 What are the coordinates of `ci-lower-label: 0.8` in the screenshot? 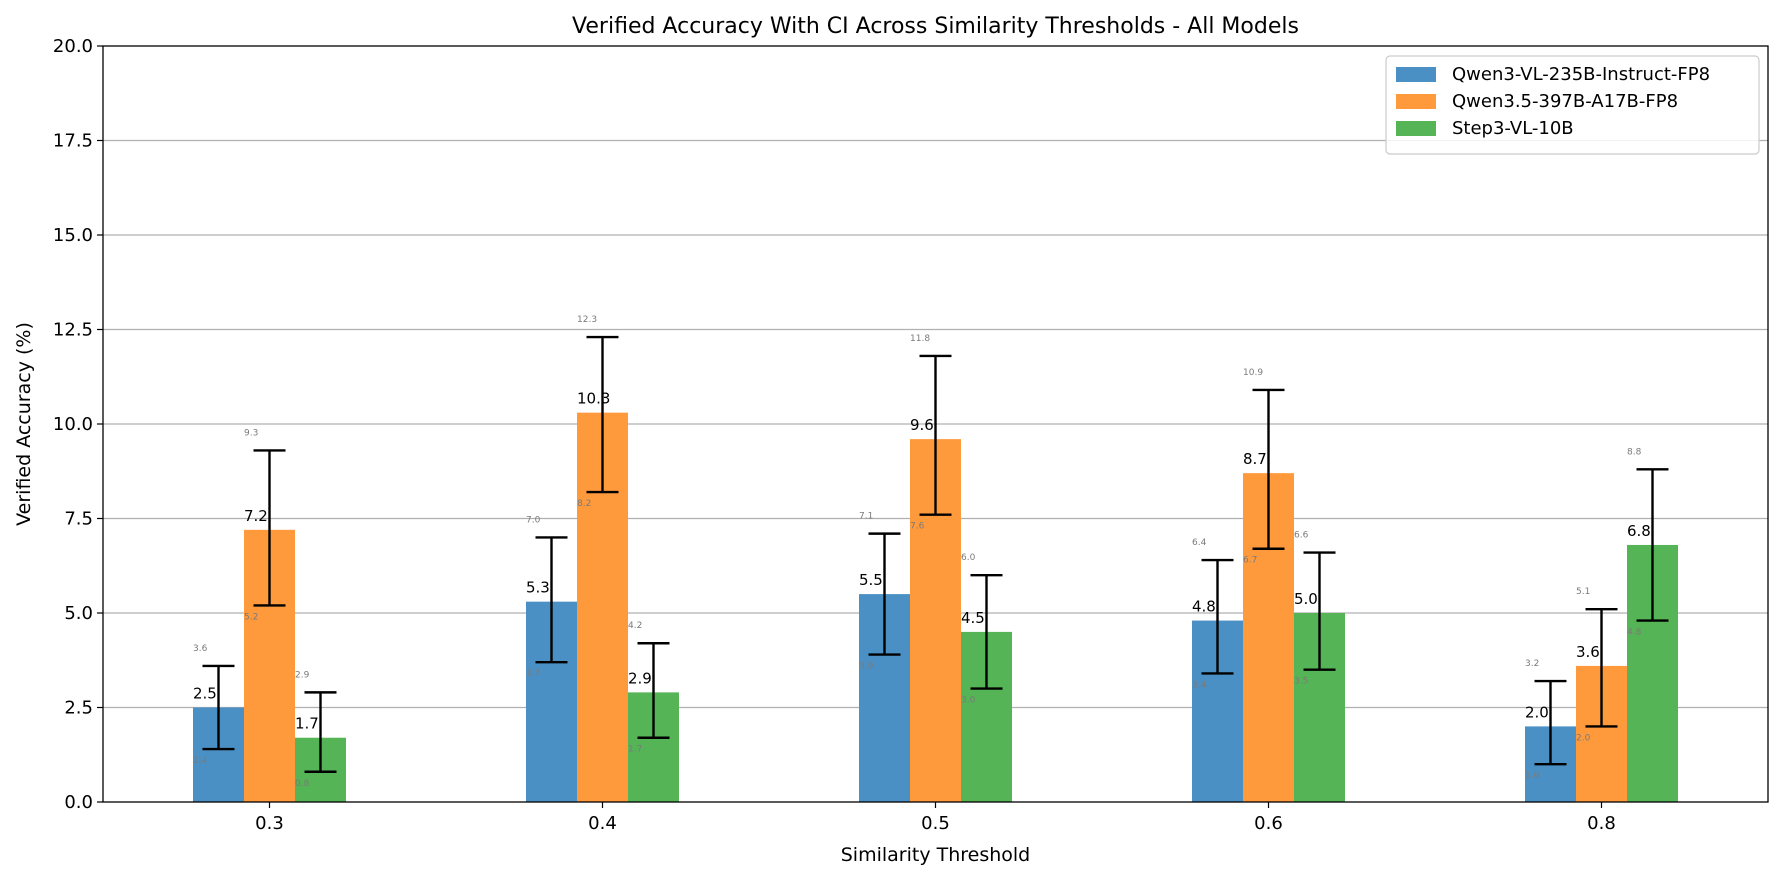 It's located at (302, 784).